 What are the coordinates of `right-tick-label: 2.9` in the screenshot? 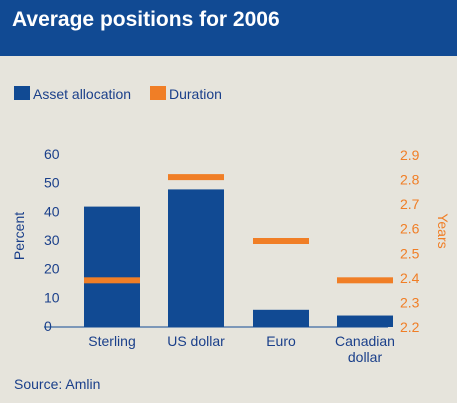 It's located at (410, 155).